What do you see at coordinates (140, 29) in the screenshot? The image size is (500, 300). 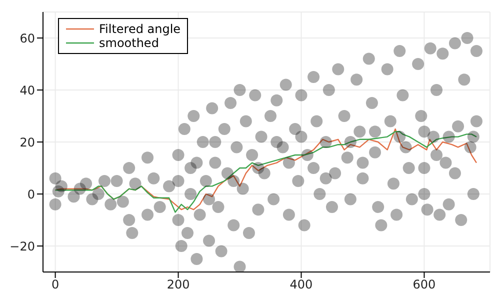 I see `legend-label: Filtered angle` at bounding box center [140, 29].